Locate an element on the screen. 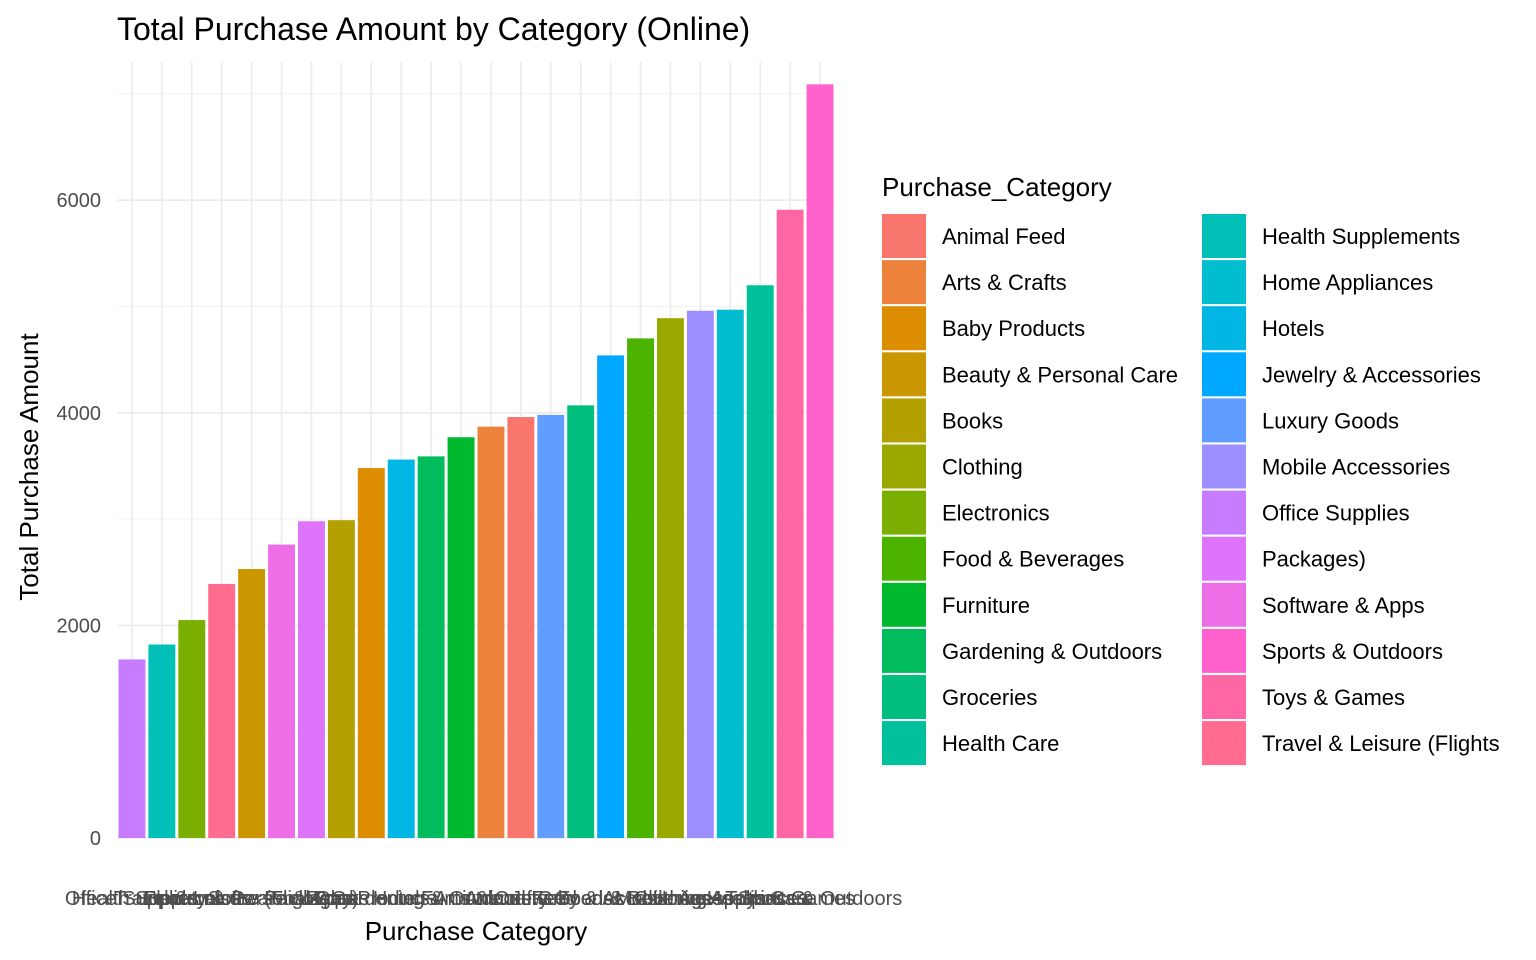  legend-label: Home Appliances is located at coordinates (1347, 282).